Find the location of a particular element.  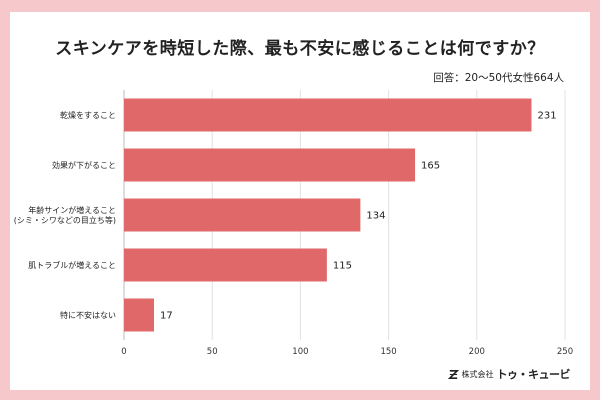

category-label: (シミ・シワなどの目立ち等) is located at coordinates (65, 220).